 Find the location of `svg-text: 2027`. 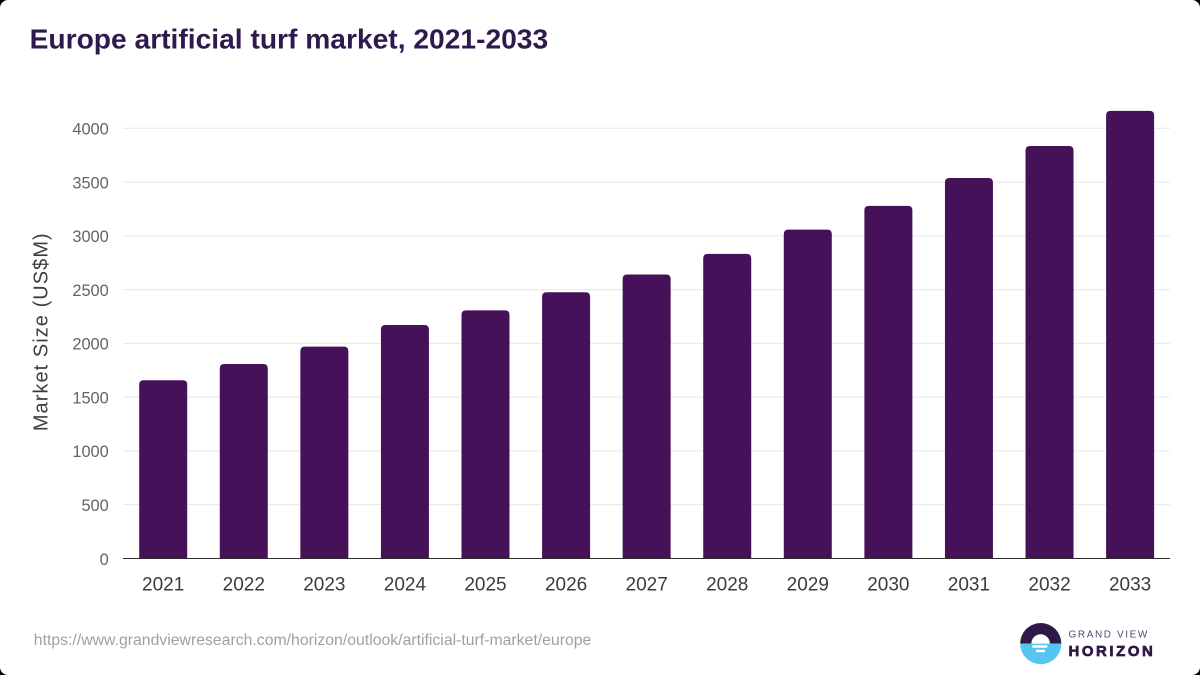

svg-text: 2027 is located at coordinates (647, 585).